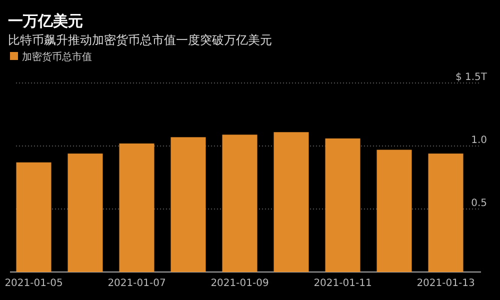 The width and height of the screenshot is (500, 300). I want to click on legend-item: 加密货币总市值, so click(51, 57).